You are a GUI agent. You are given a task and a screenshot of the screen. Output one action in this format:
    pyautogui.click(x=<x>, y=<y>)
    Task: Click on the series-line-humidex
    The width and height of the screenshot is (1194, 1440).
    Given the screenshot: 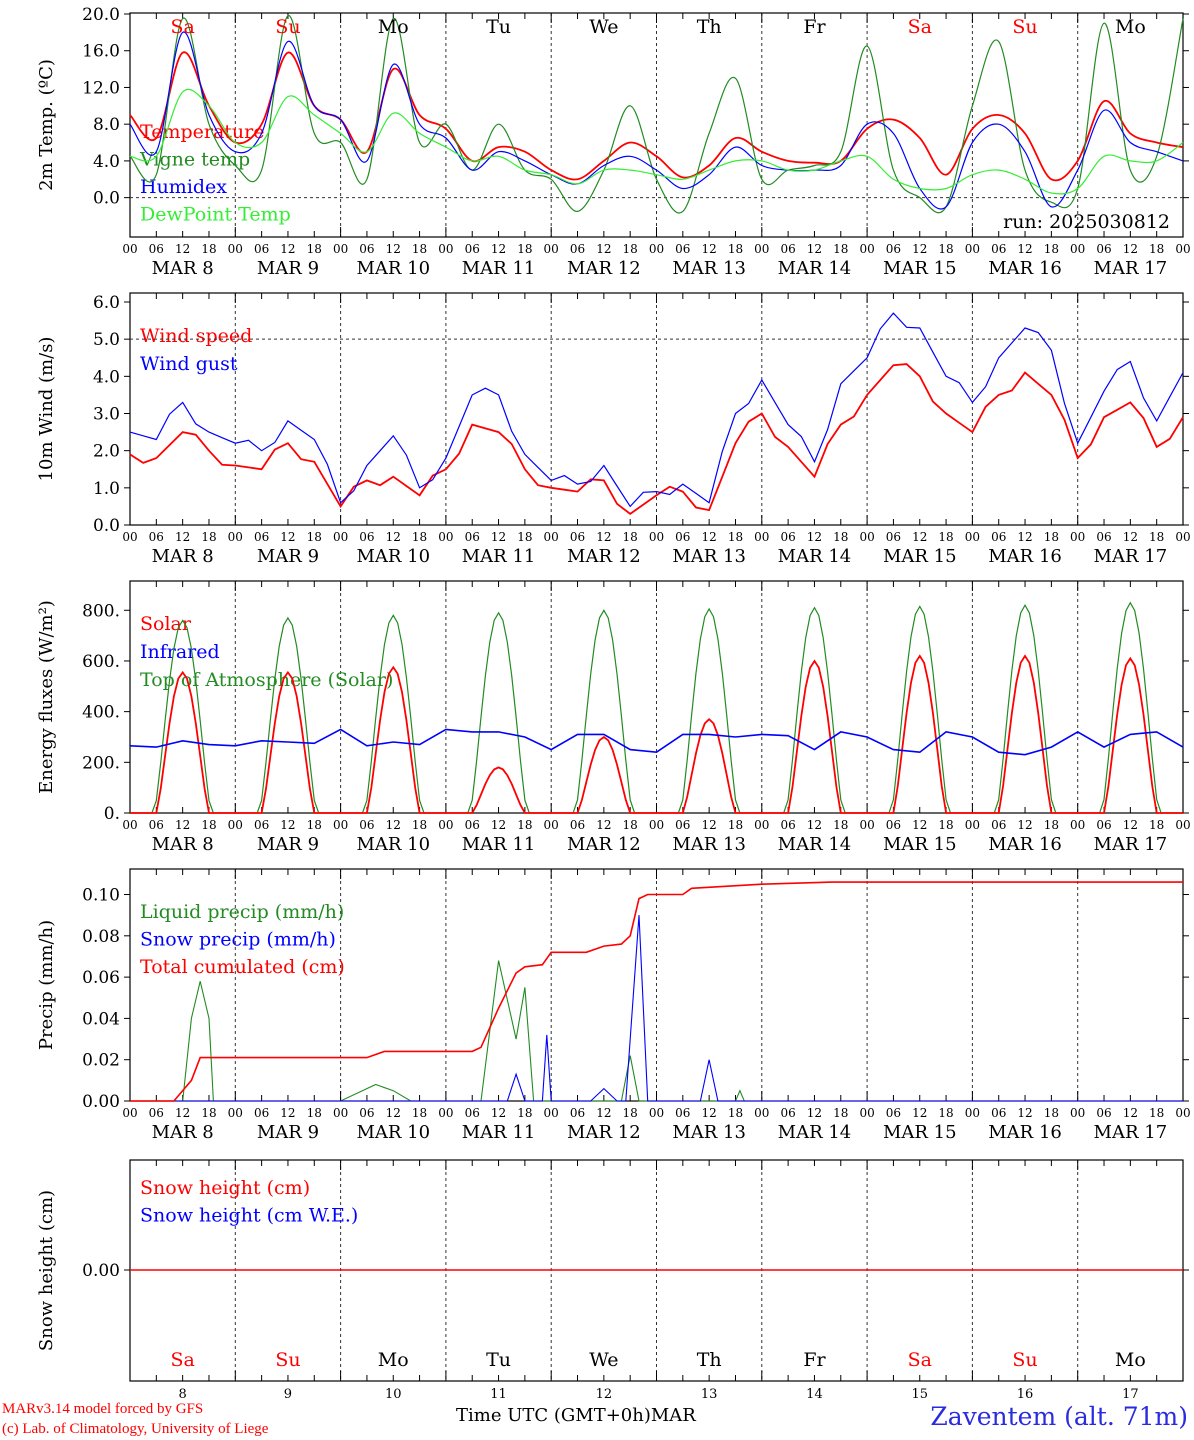 What is the action you would take?
    pyautogui.click(x=656, y=120)
    